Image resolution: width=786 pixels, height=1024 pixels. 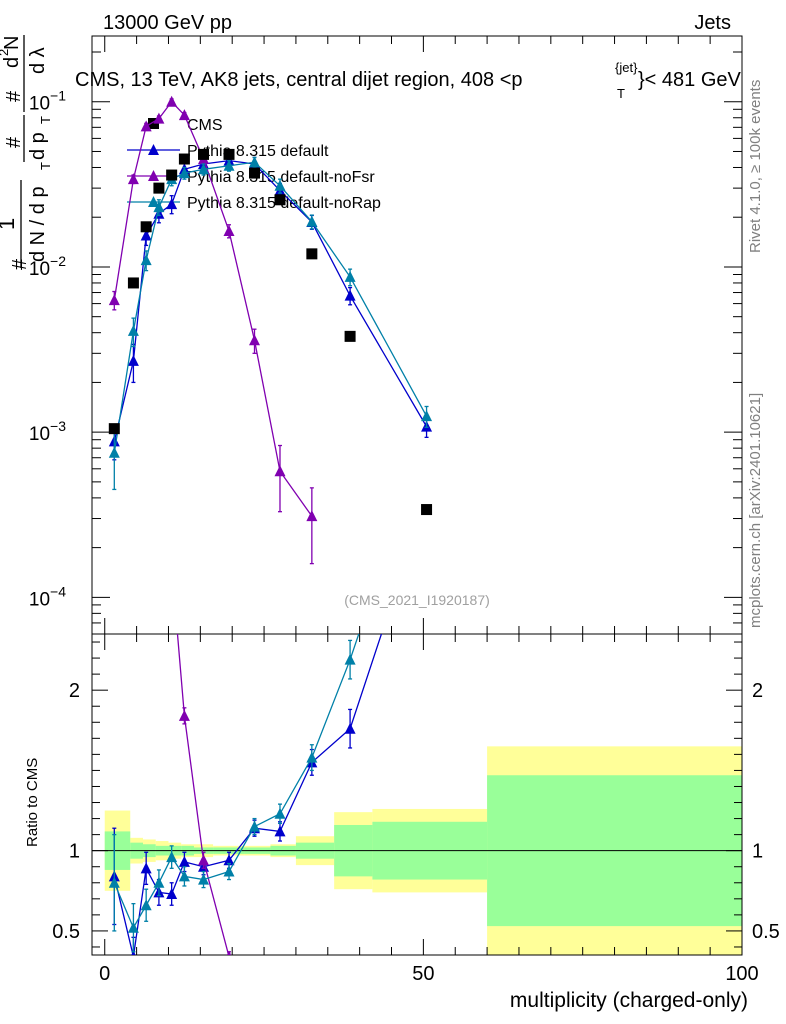 What do you see at coordinates (621, 93) in the screenshot?
I see `chart-title-sub: T` at bounding box center [621, 93].